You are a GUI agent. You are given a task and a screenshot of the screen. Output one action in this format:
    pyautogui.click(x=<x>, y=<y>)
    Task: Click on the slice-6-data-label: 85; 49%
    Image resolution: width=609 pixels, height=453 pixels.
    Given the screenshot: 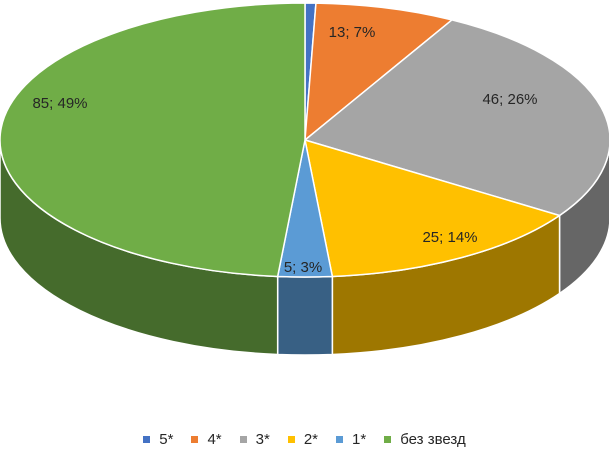 What is the action you would take?
    pyautogui.click(x=59, y=103)
    